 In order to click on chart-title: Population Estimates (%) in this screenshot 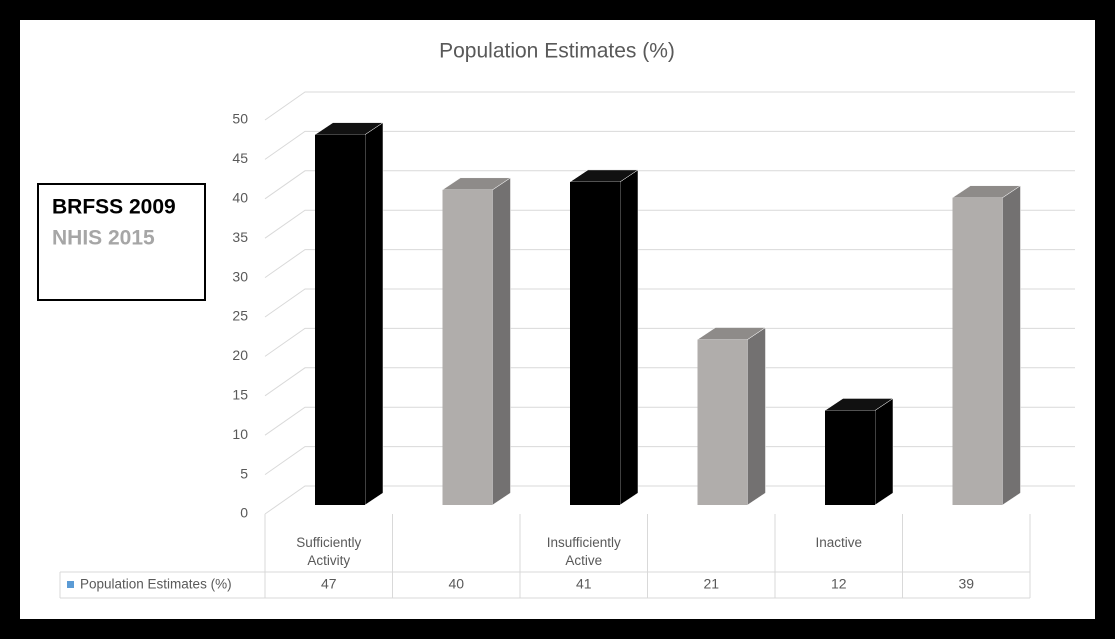, I will do `click(557, 51)`.